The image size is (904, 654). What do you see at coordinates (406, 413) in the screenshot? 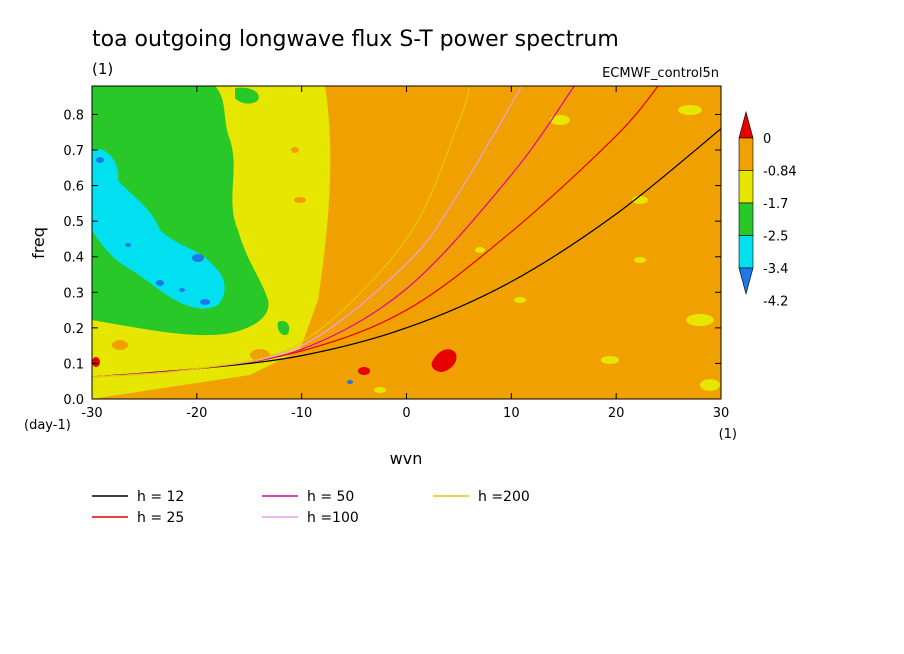
I see `x-tick-label: 0` at bounding box center [406, 413].